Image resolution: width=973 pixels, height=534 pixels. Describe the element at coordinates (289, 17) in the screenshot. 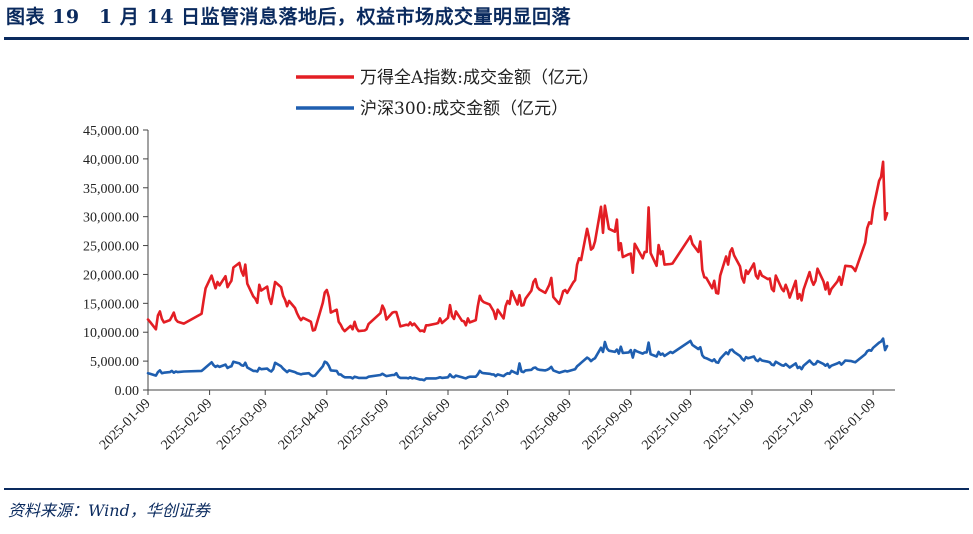

I see `figure-title: 图表 19 1 月 14 日监管消息落地后，权益市场成交量明显回落` at that location.